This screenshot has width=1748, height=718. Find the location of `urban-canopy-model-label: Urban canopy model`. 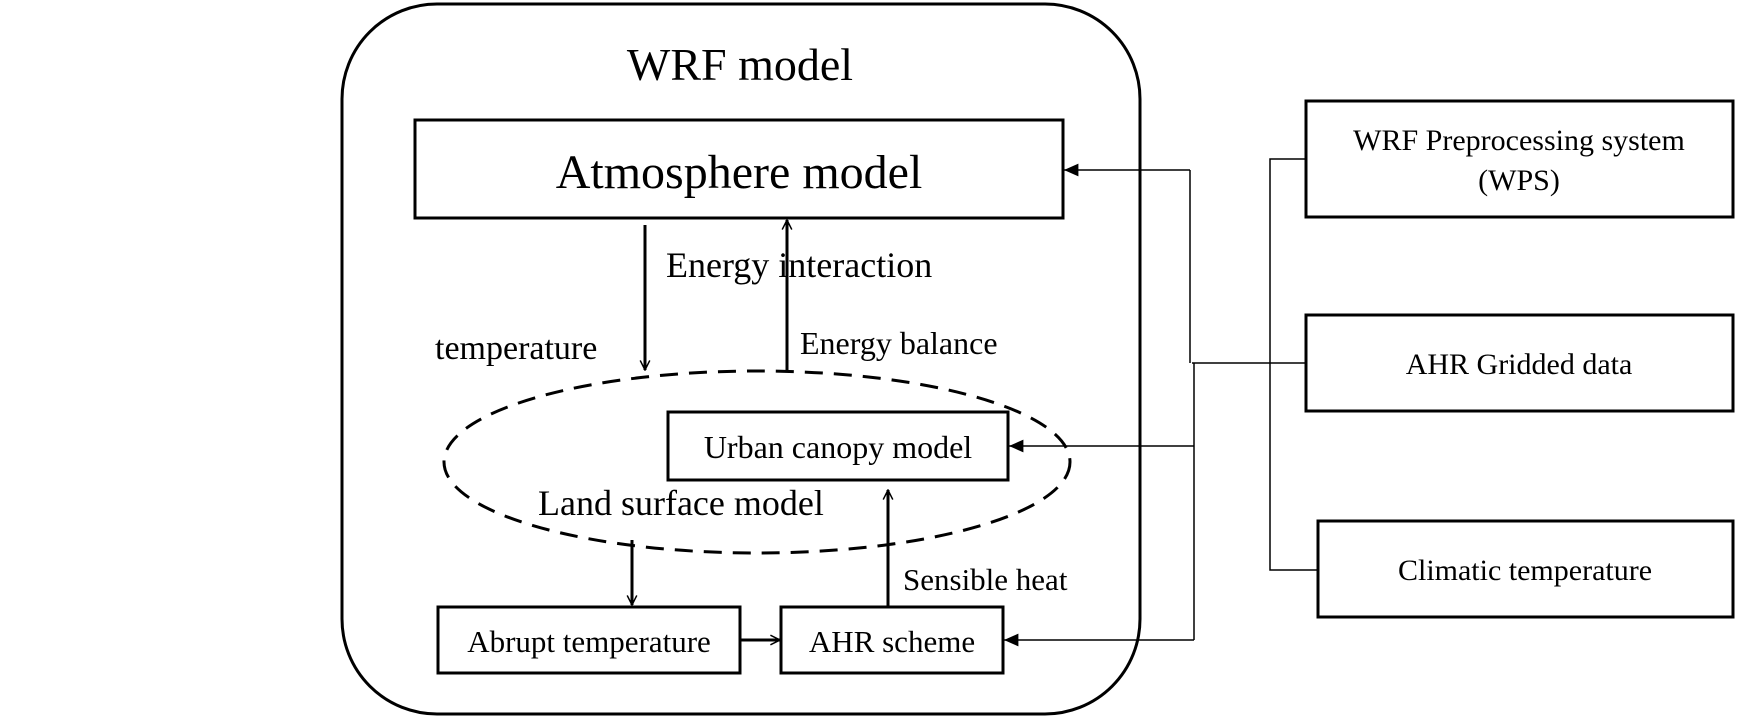

urban-canopy-model-label: Urban canopy model is located at coordinates (838, 447).